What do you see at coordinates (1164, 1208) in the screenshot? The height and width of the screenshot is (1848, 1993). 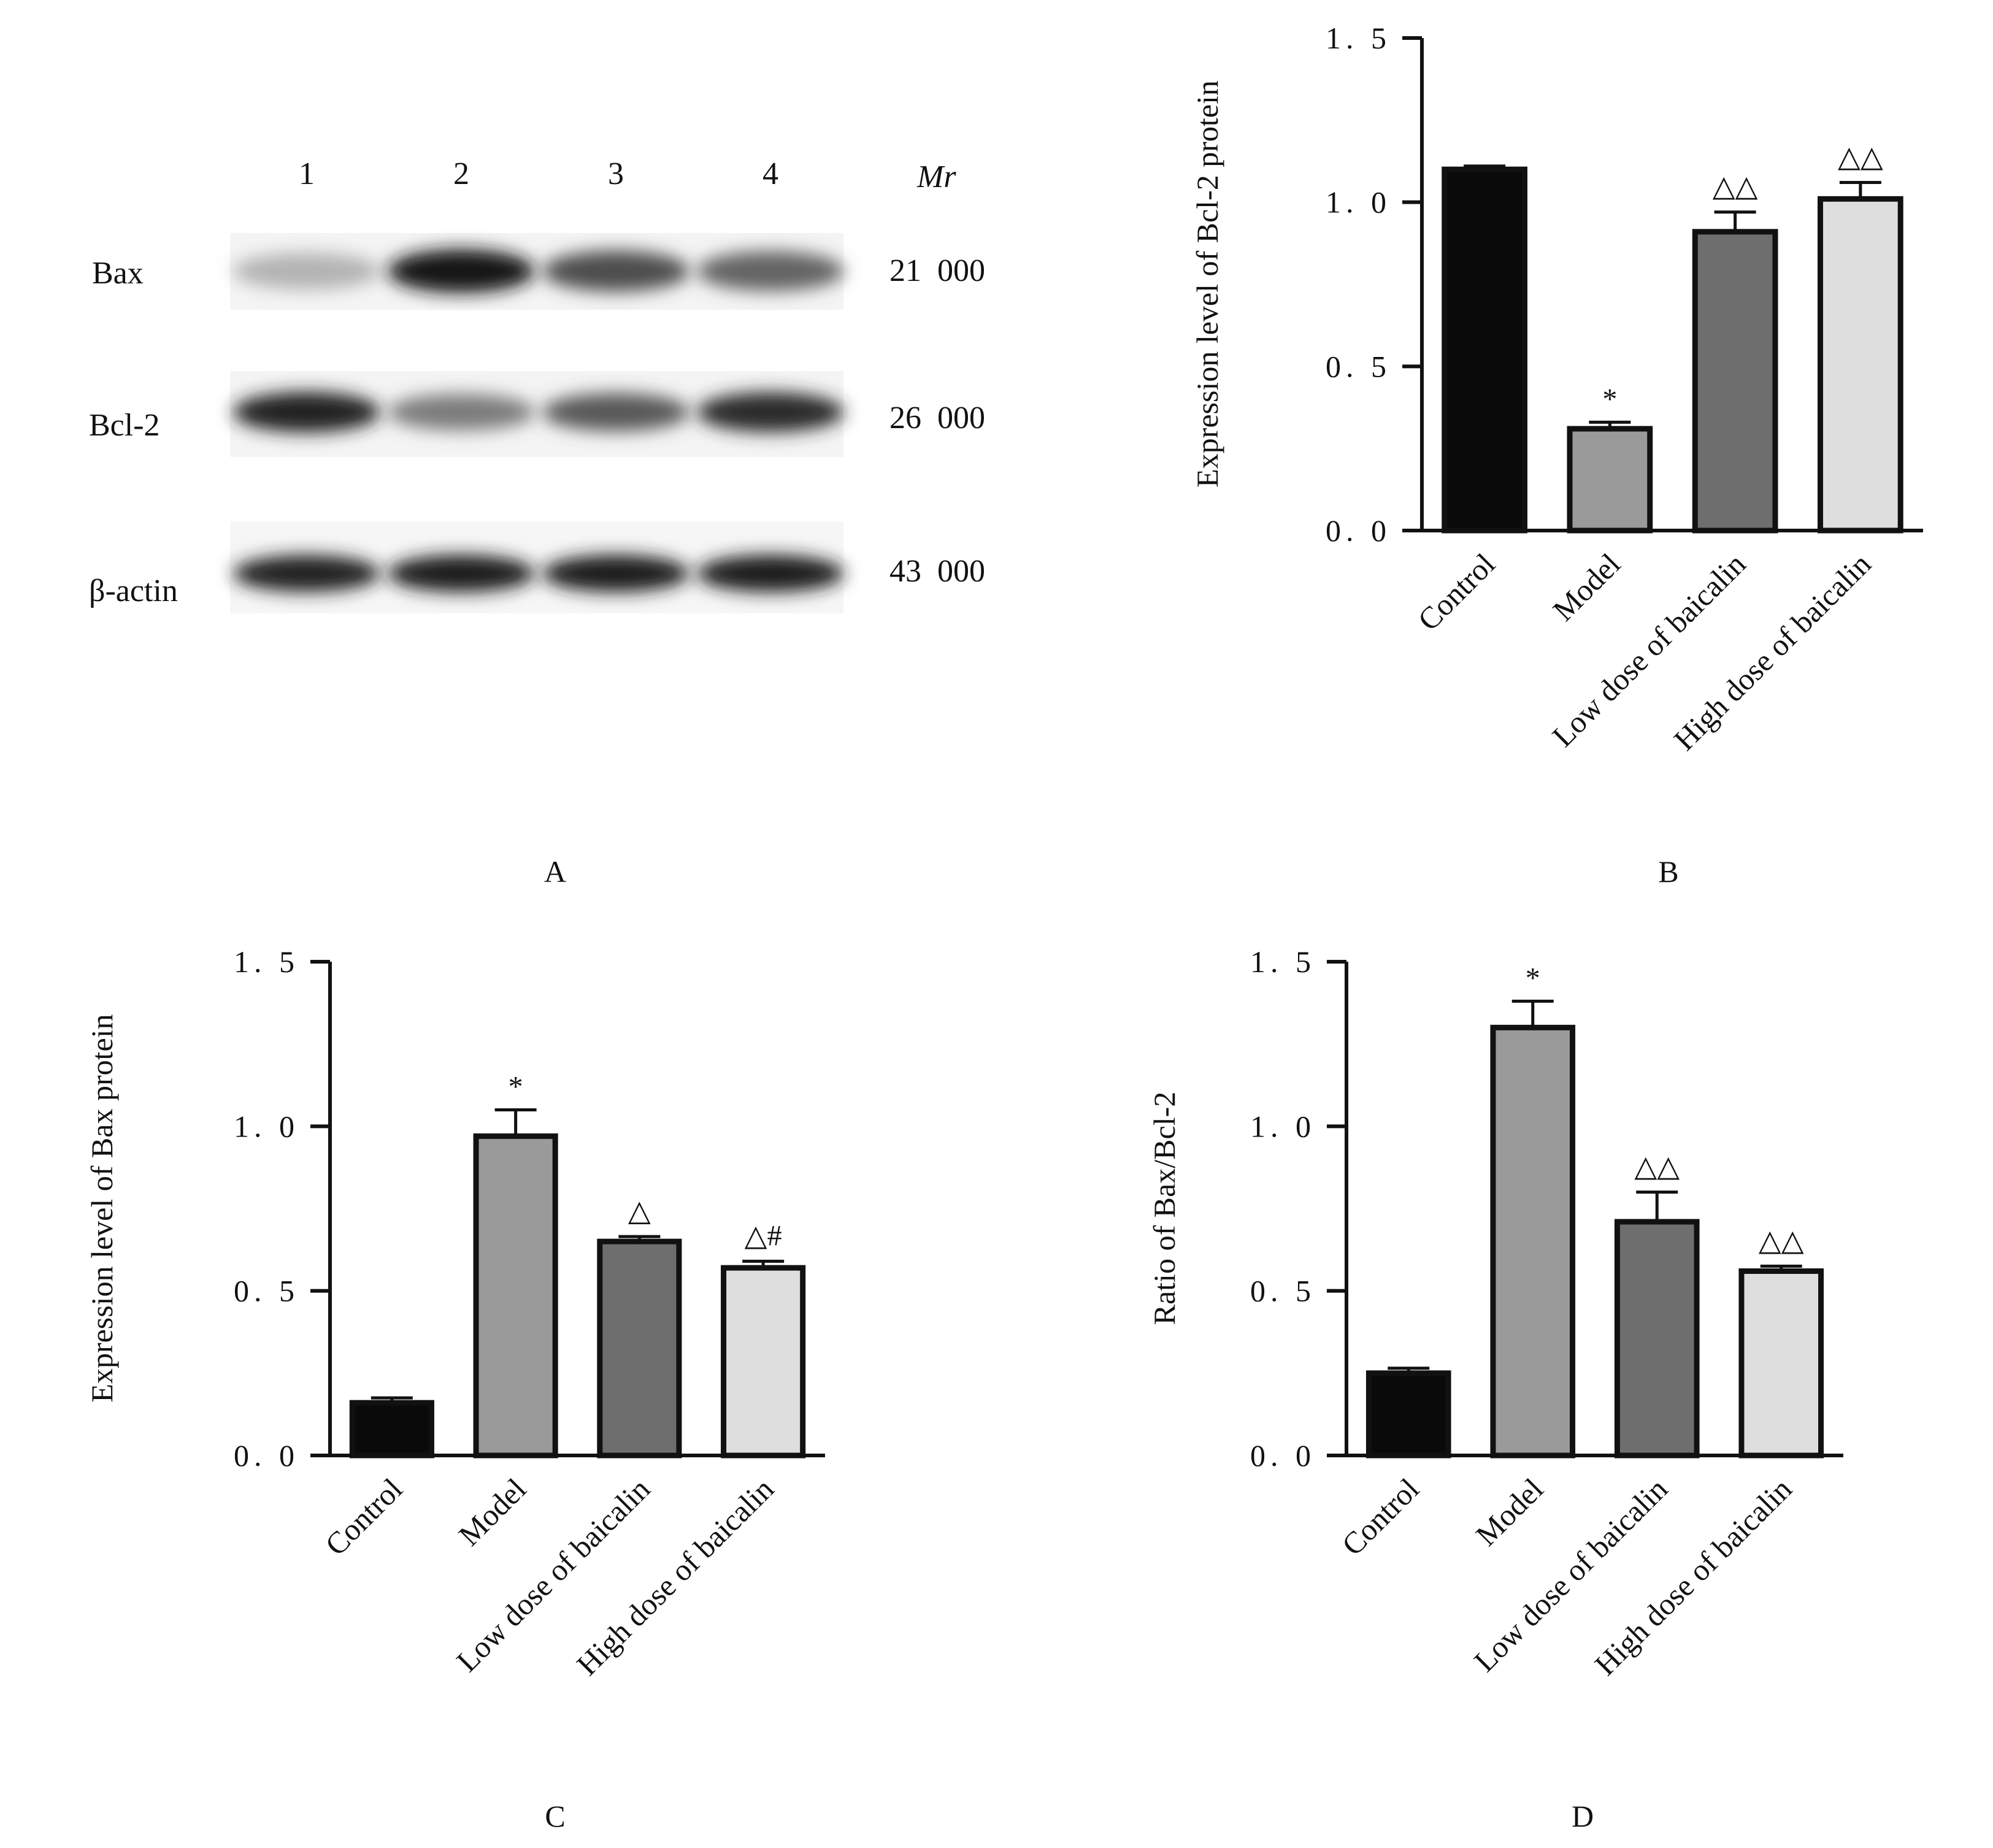 I see `y-axis-title: Ratio of Bax/Bcl-2` at bounding box center [1164, 1208].